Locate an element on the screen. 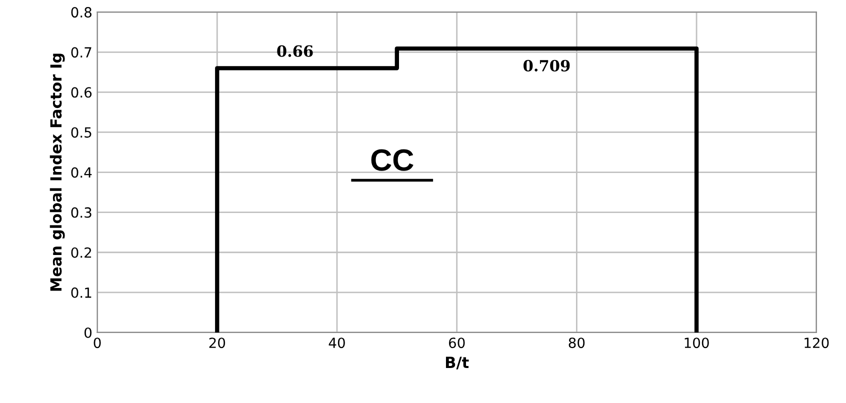  x-tick-label: 0 is located at coordinates (97, 343).